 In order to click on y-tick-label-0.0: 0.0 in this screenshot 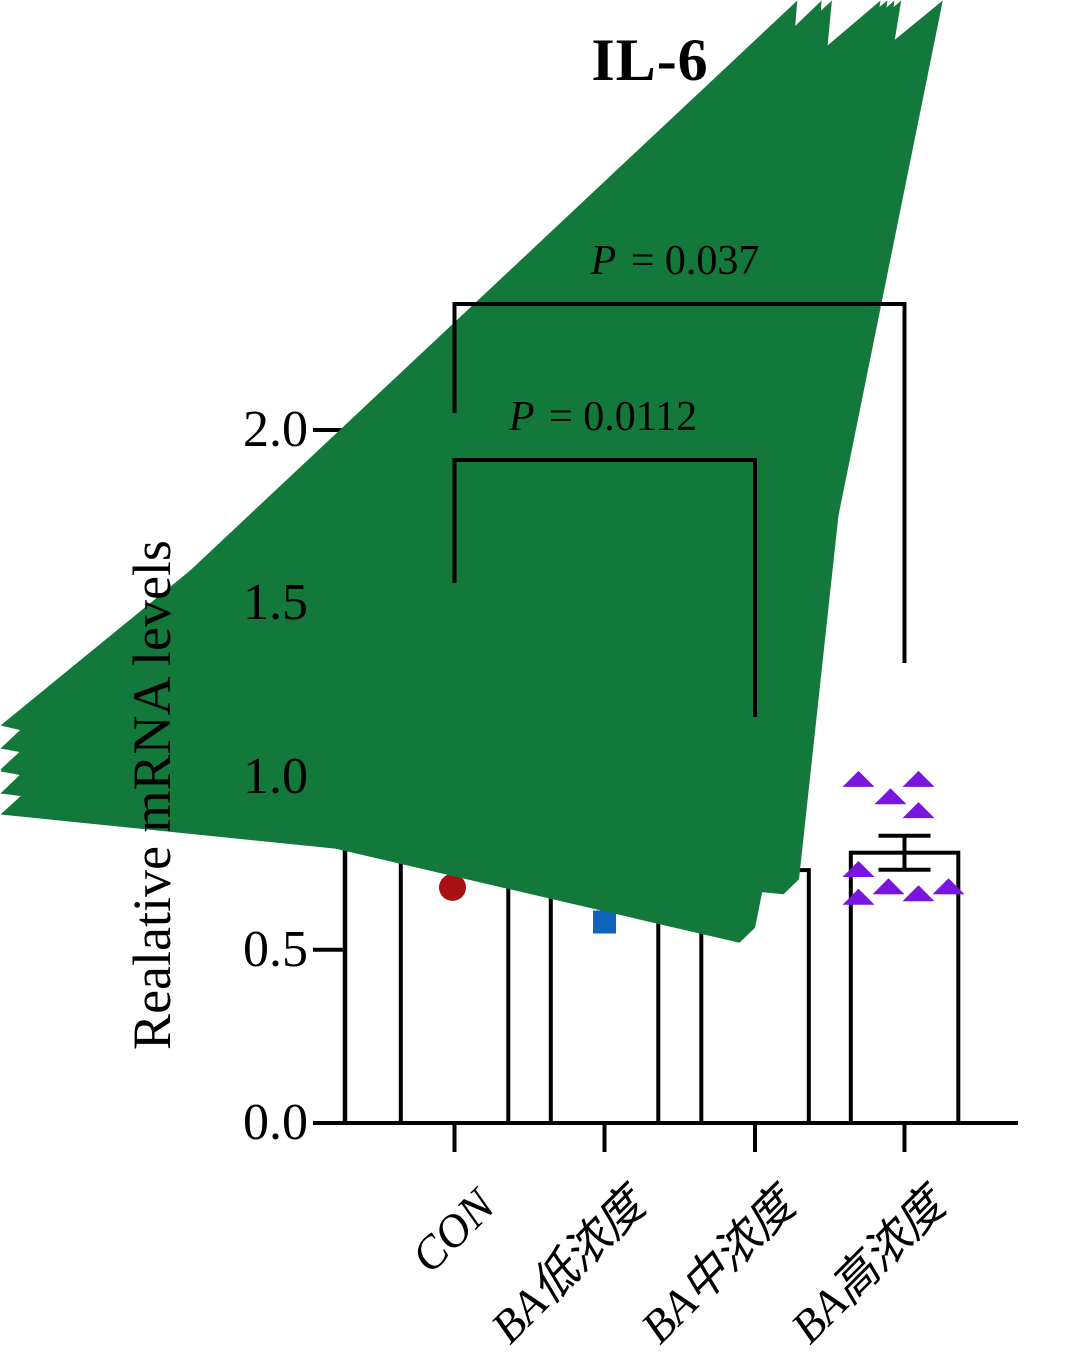, I will do `click(275, 1122)`.